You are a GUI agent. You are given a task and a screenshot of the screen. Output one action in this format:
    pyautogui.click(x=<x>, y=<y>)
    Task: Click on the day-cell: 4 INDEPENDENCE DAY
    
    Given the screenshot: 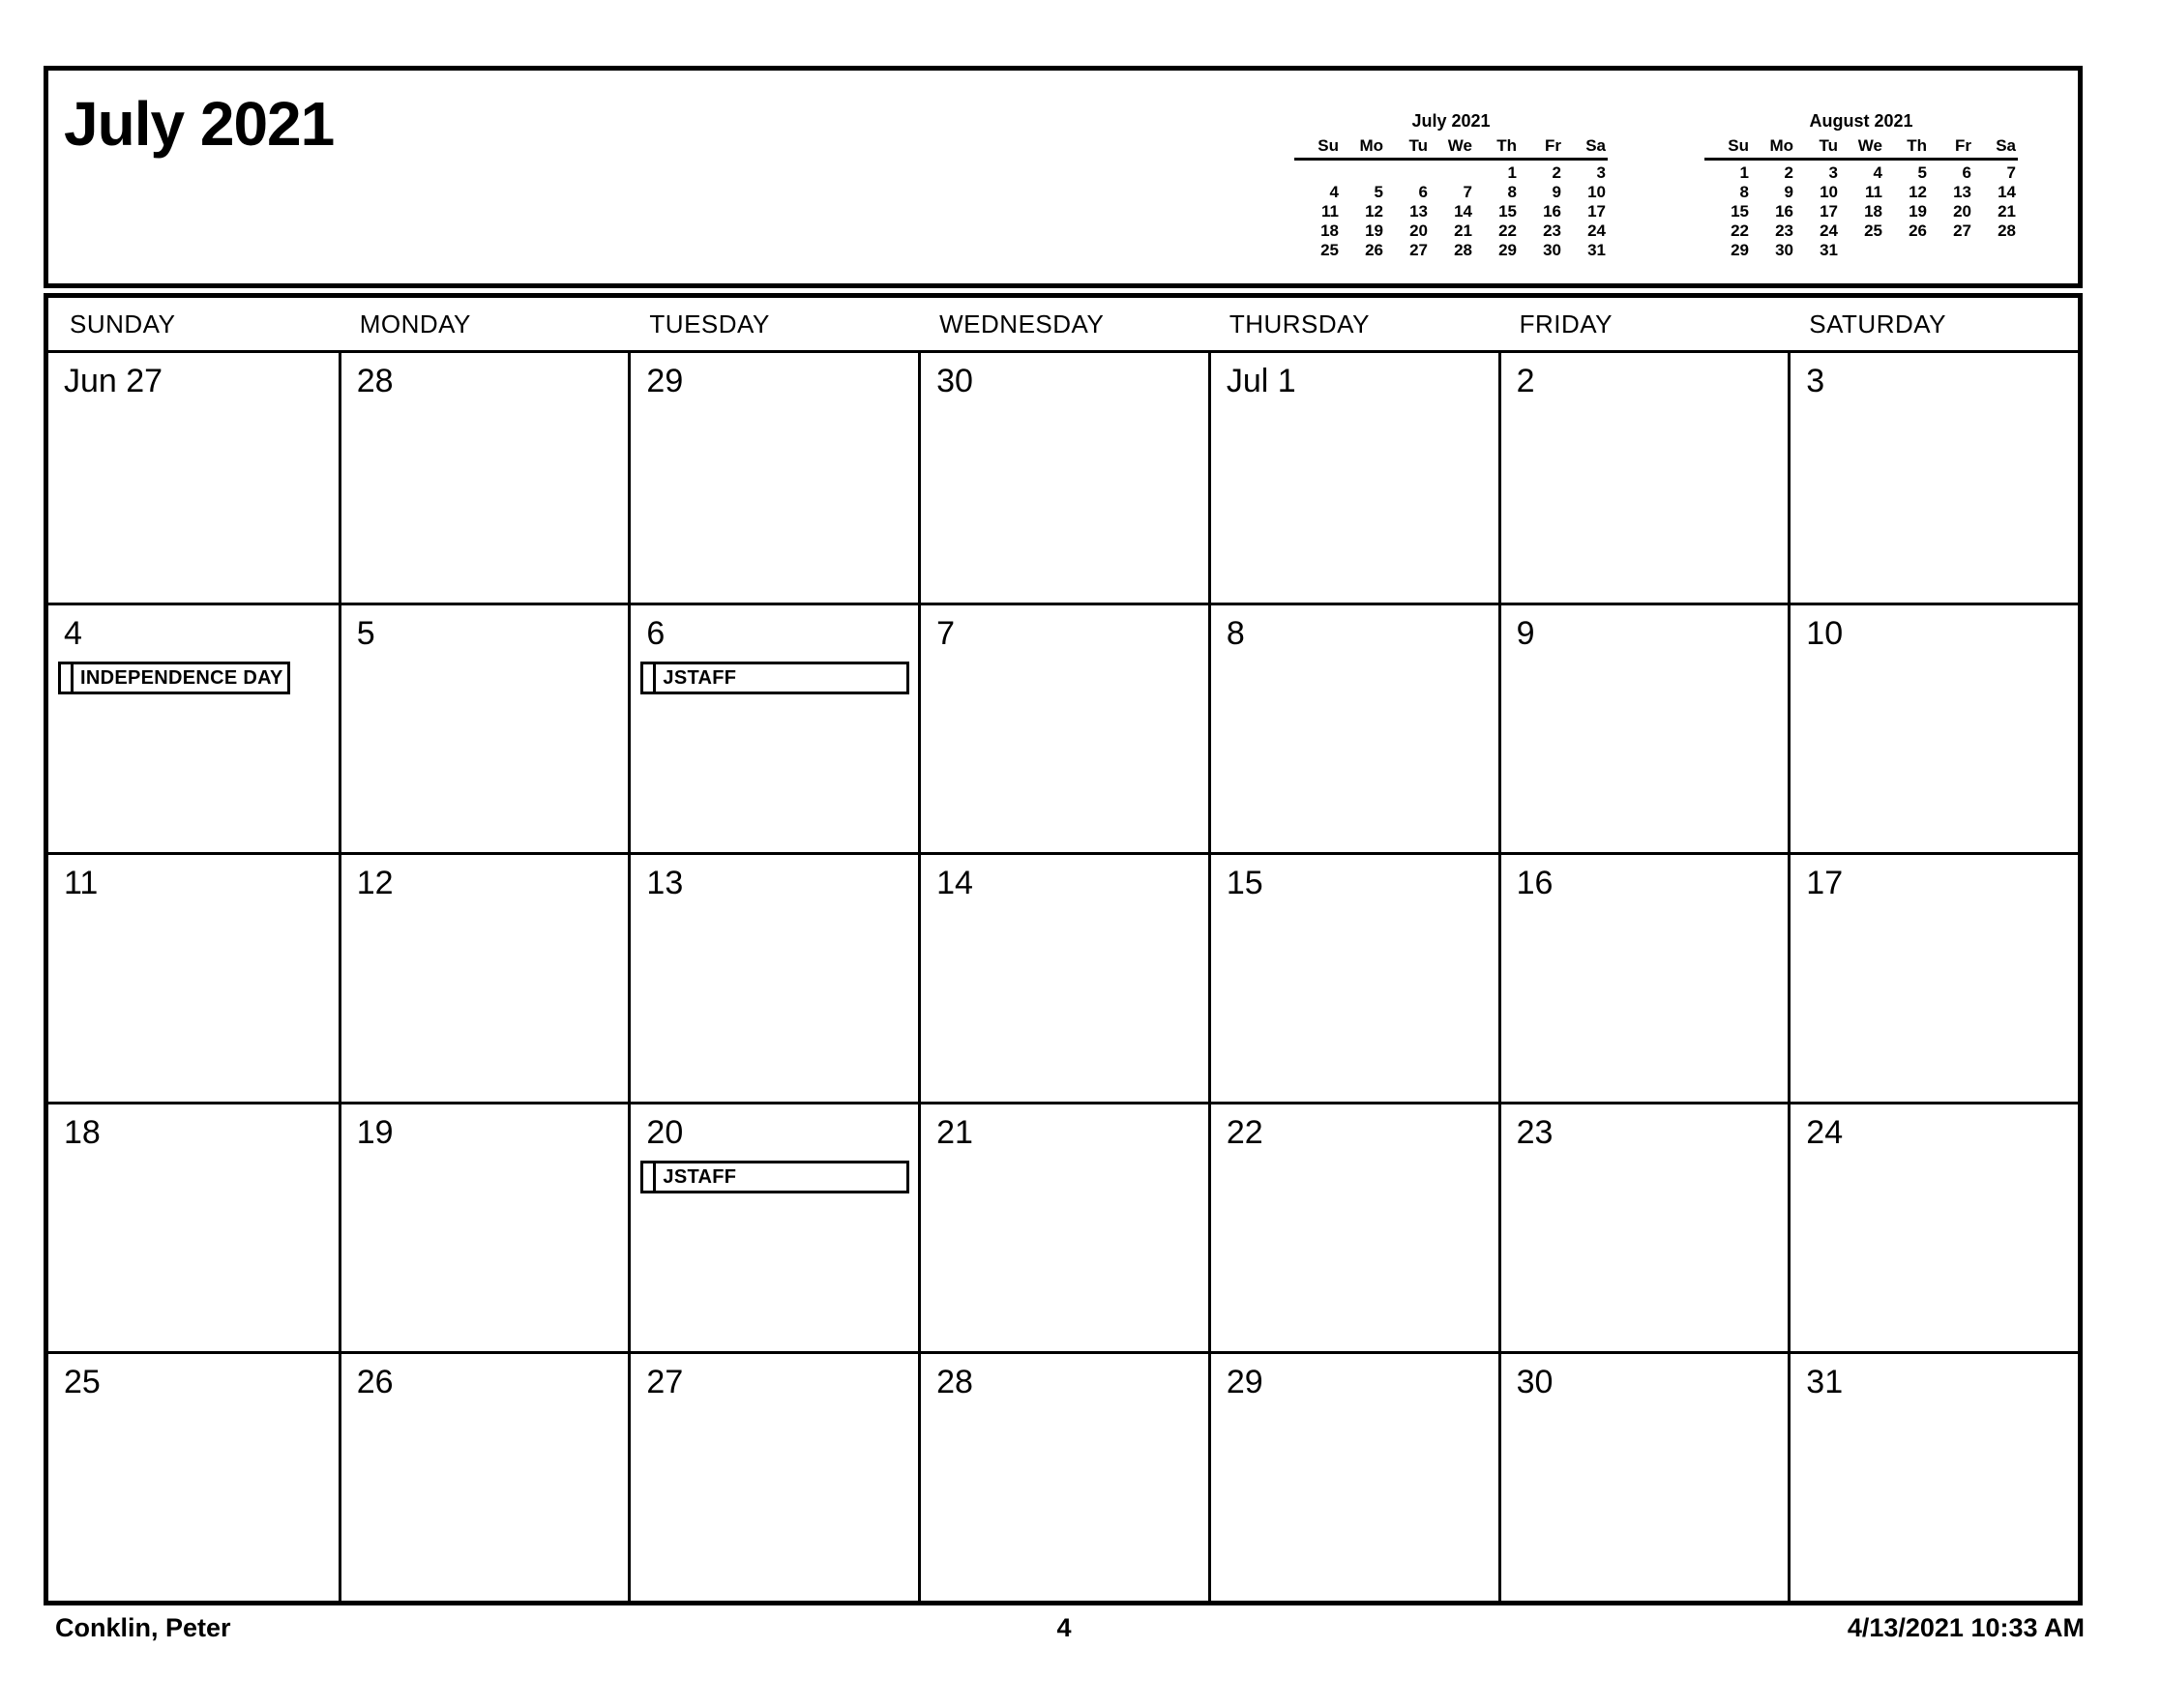 What is the action you would take?
    pyautogui.click(x=193, y=727)
    